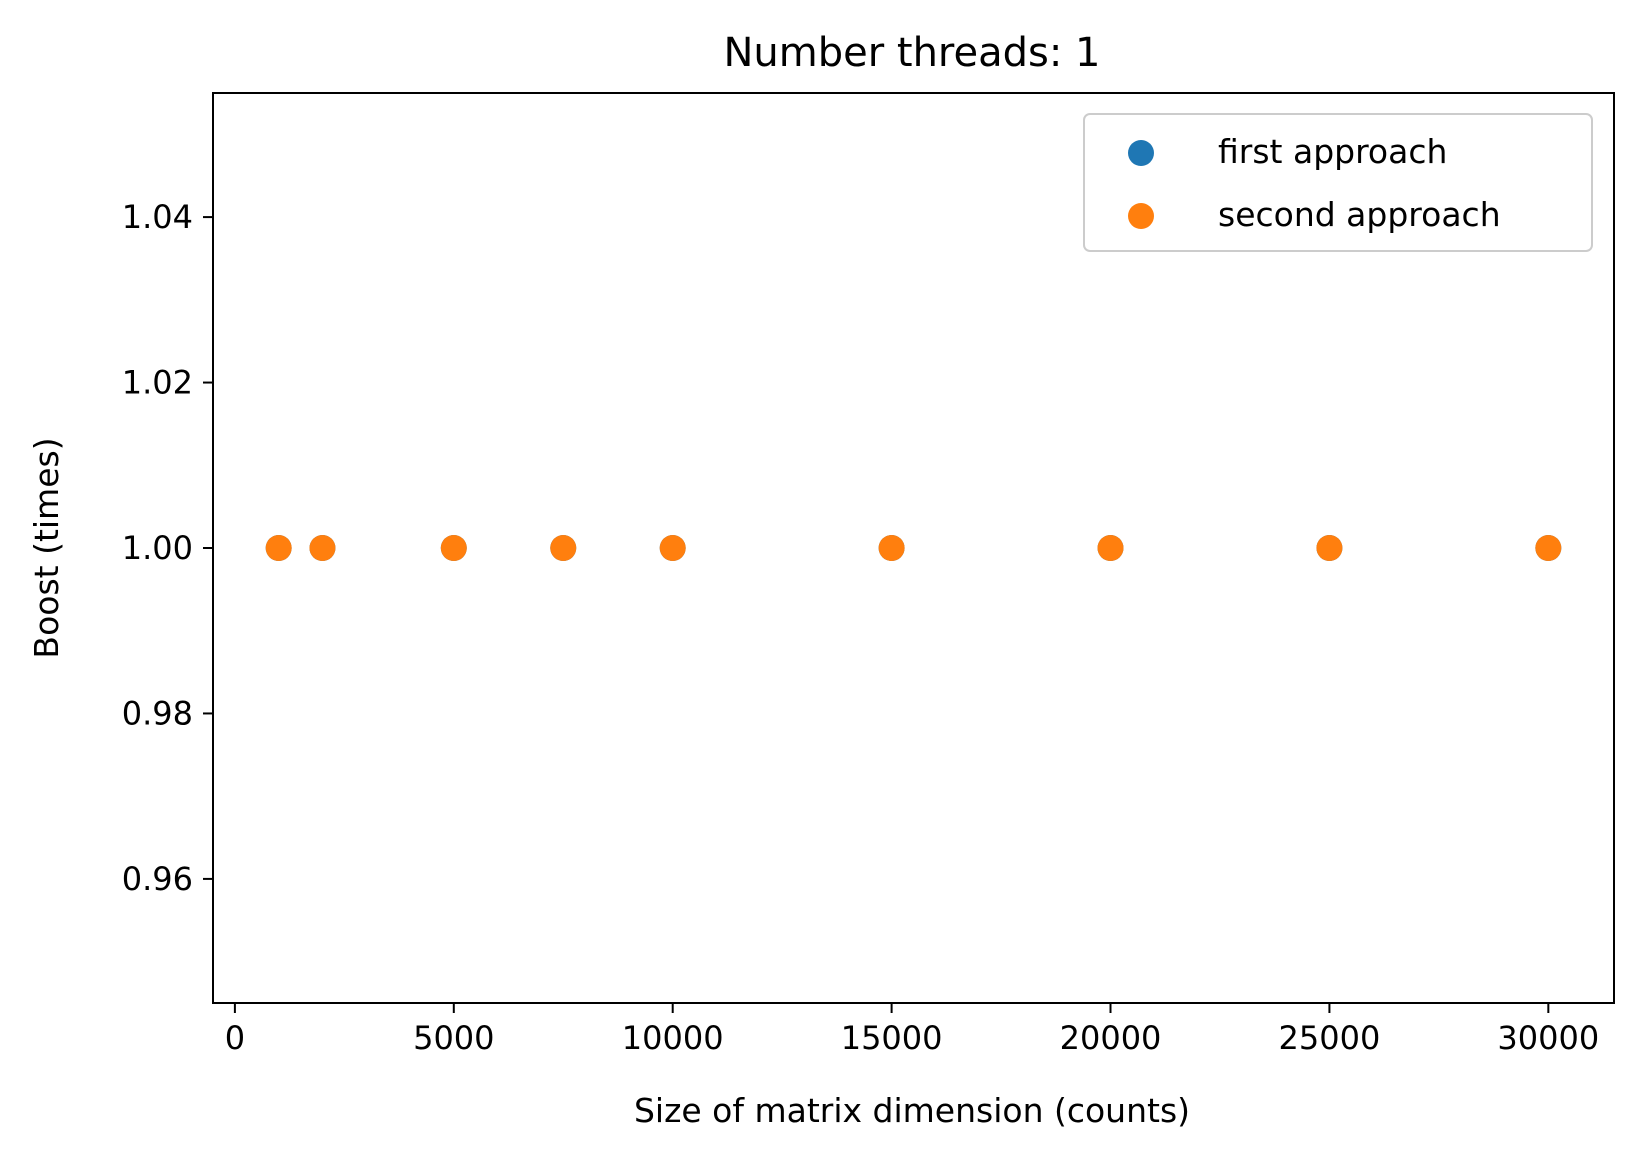  What do you see at coordinates (1141, 153) in the screenshot?
I see `legend-marker-first-approach` at bounding box center [1141, 153].